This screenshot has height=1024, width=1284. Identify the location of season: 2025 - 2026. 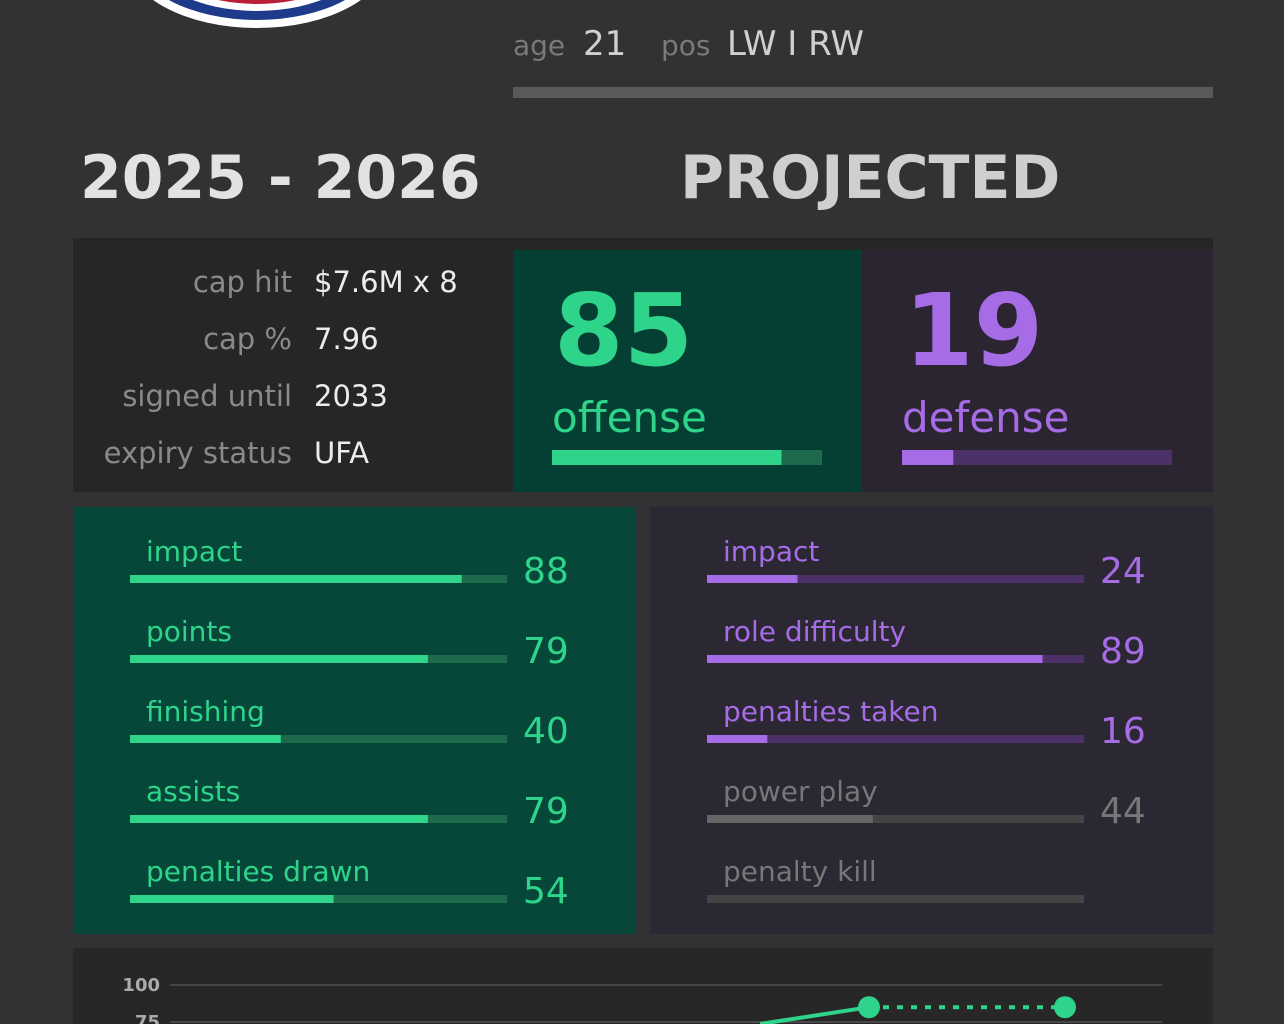
(280, 178).